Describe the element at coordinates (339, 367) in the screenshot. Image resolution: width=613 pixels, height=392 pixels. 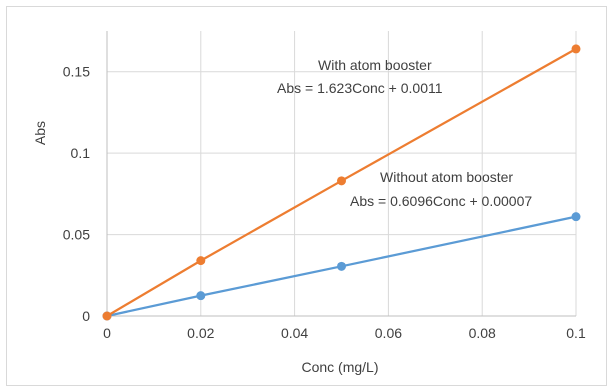
I see `x-axis-title: Conc (mg/L)` at that location.